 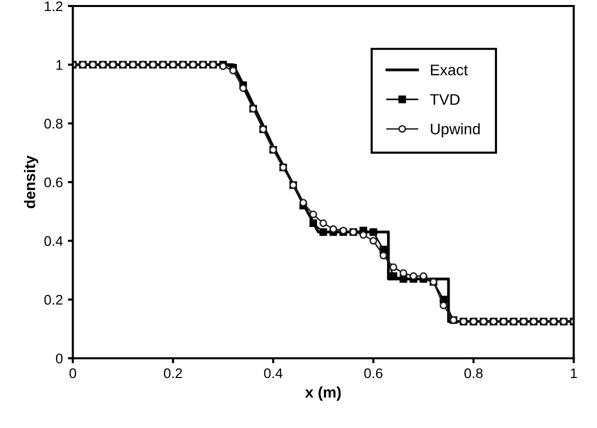 I want to click on y-tick-label: 0, so click(x=59, y=359).